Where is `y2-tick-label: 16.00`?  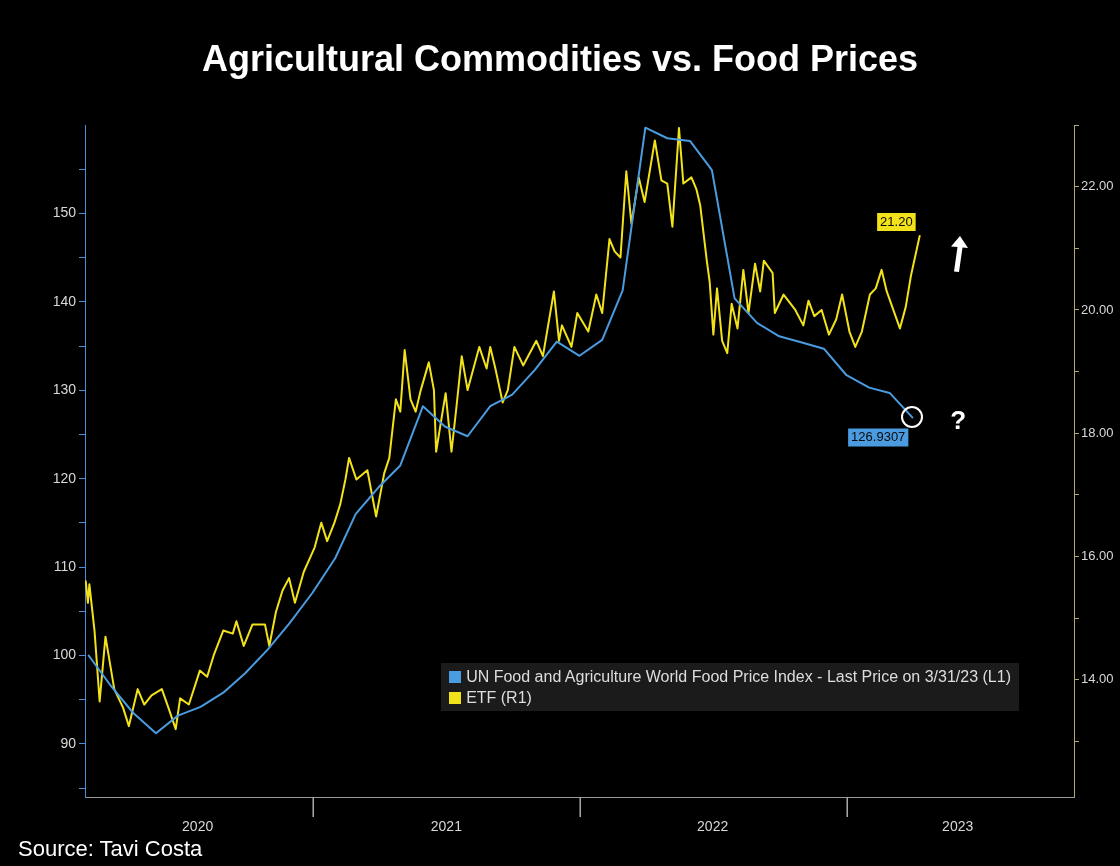 y2-tick-label: 16.00 is located at coordinates (1097, 556).